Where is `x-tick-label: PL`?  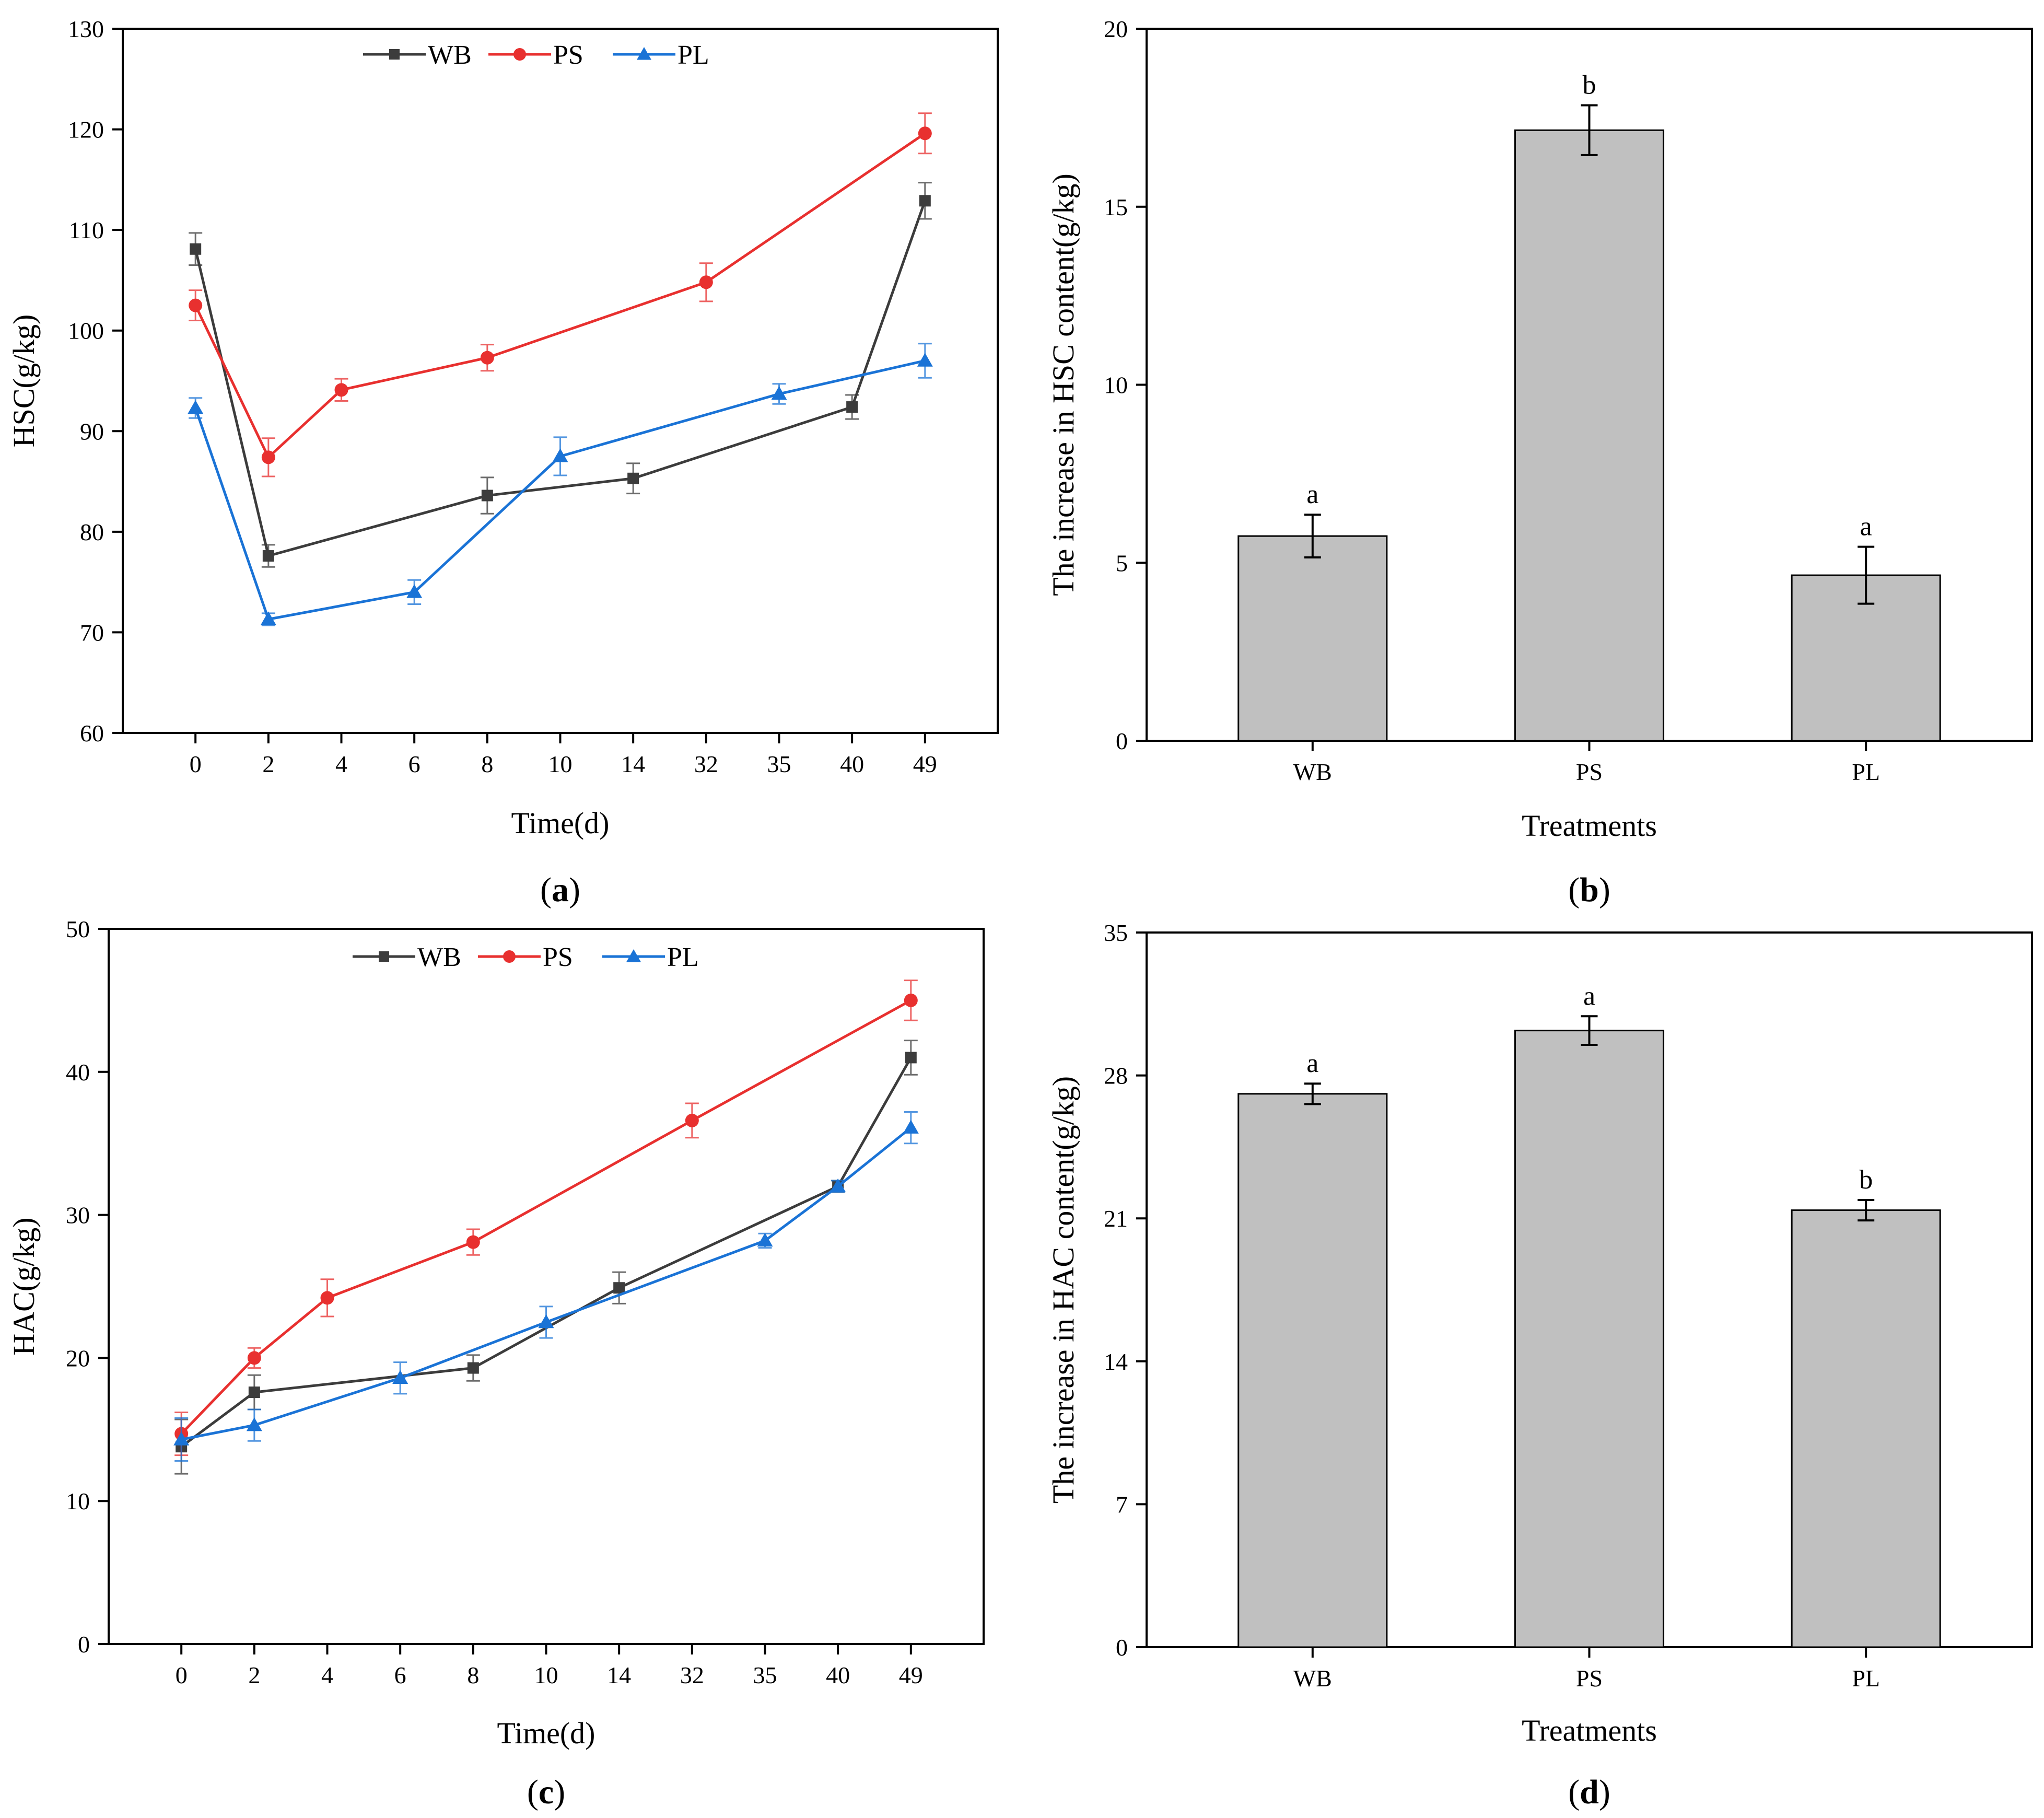
x-tick-label: PL is located at coordinates (1866, 772).